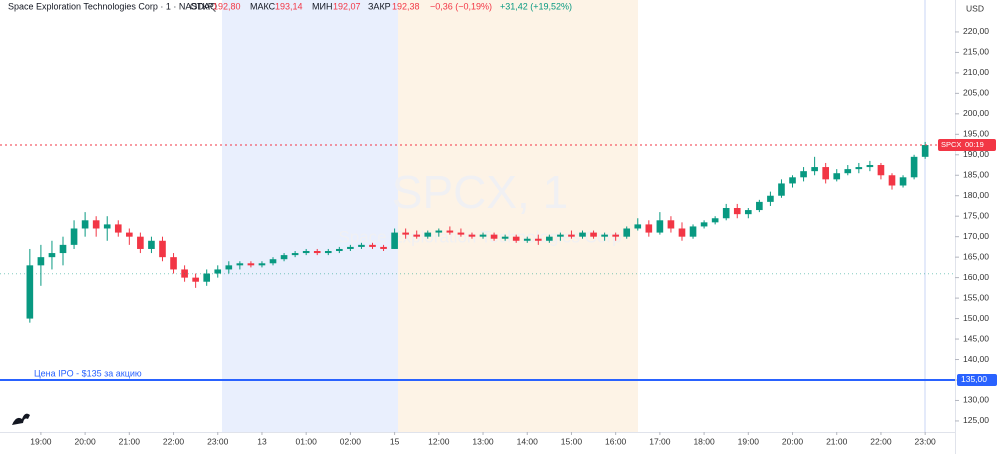 The height and width of the screenshot is (454, 1000). I want to click on y-tick-label: 205,00, so click(976, 93).